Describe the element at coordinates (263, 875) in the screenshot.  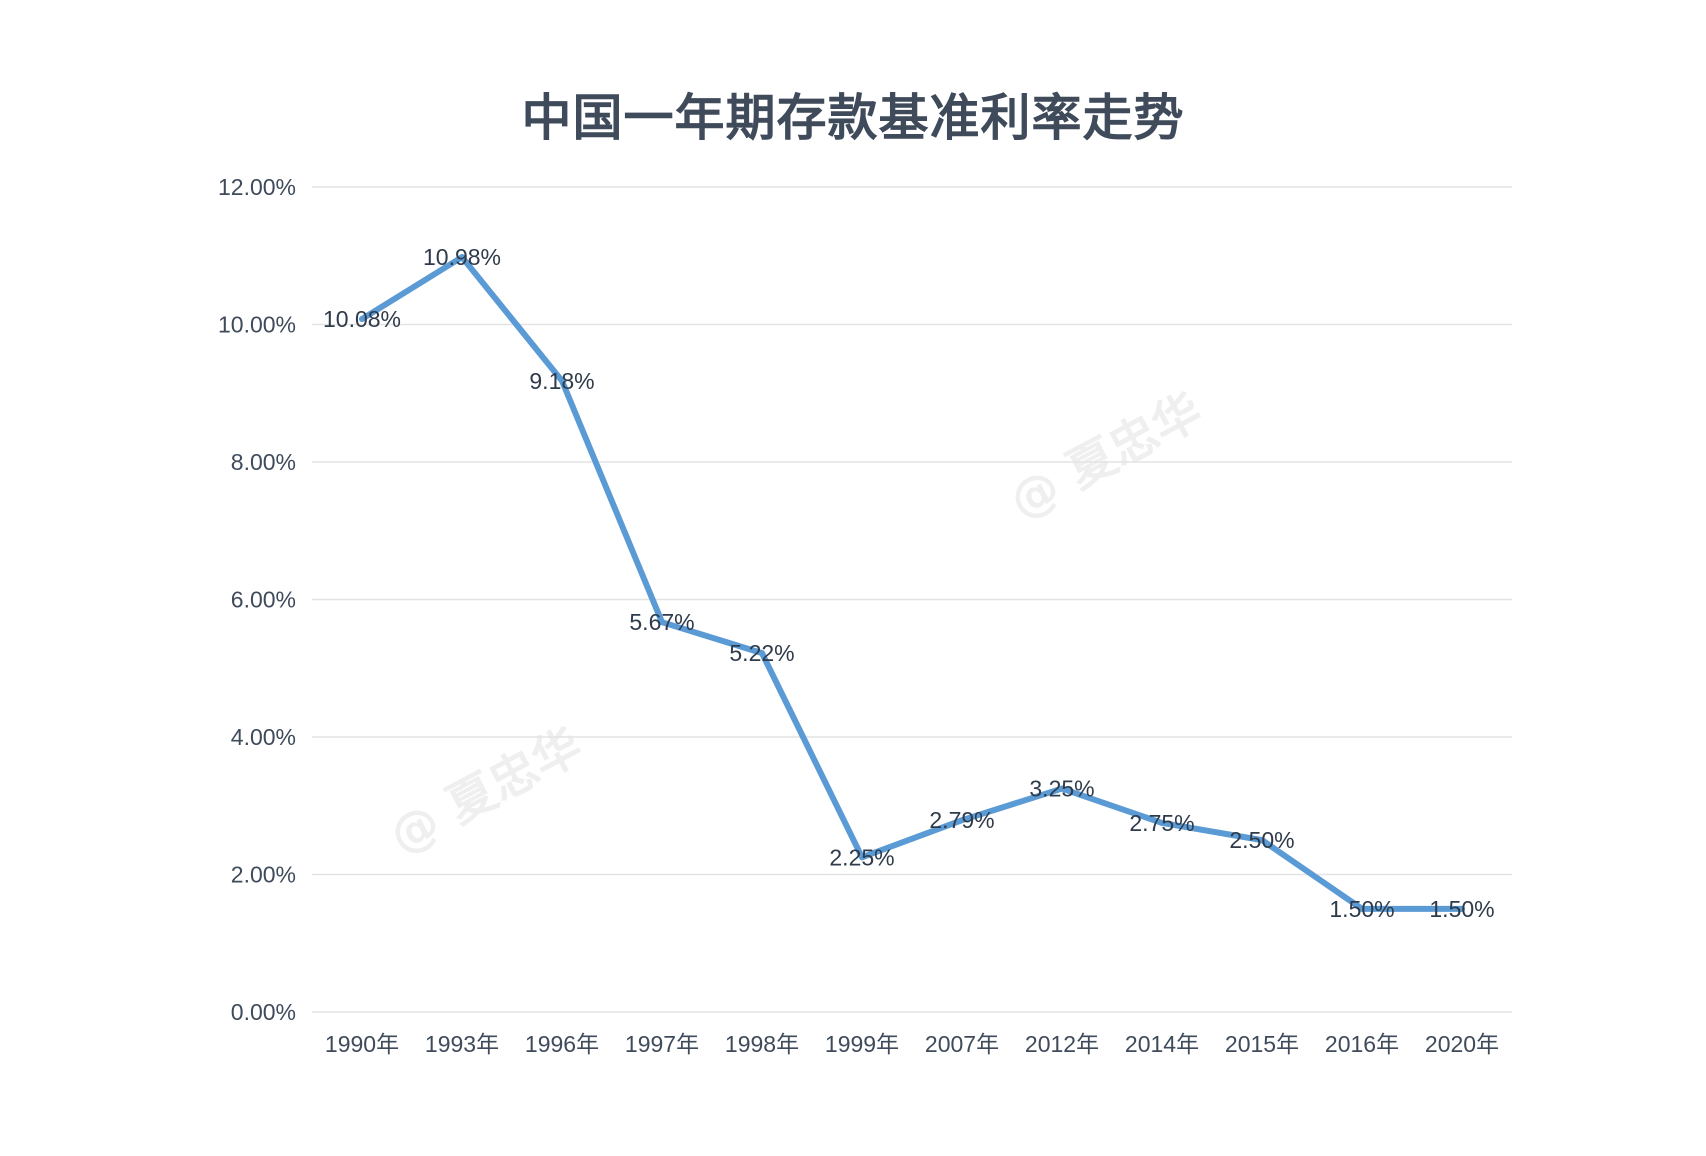
I see `y-tick-label: 2.00%` at that location.